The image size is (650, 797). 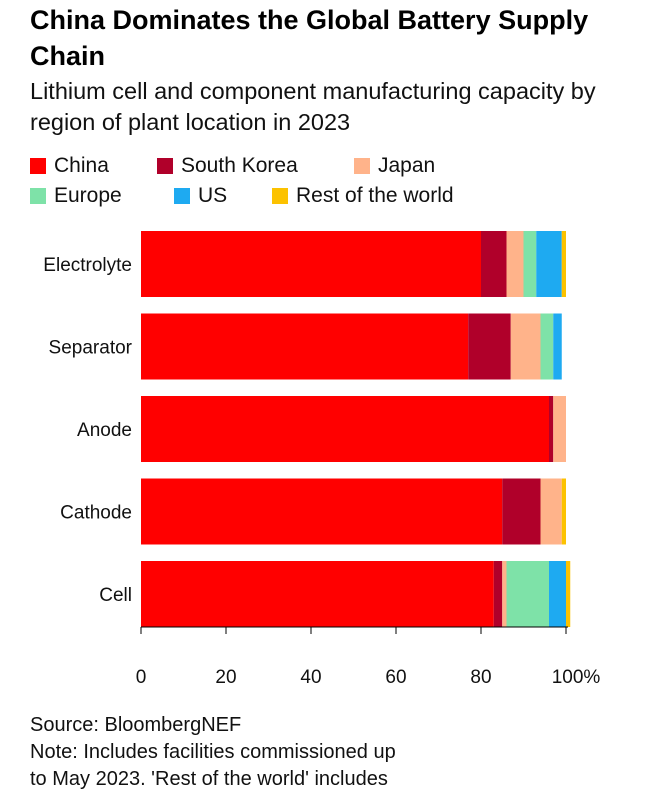 I want to click on bar-segment-electrolyte-europe, so click(x=530, y=264).